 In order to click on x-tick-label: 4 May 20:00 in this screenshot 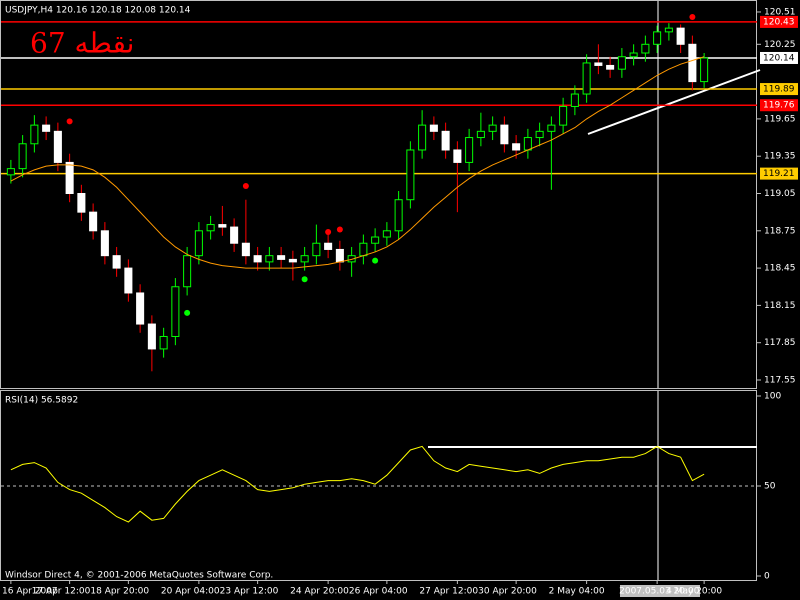, I will do `click(694, 592)`.